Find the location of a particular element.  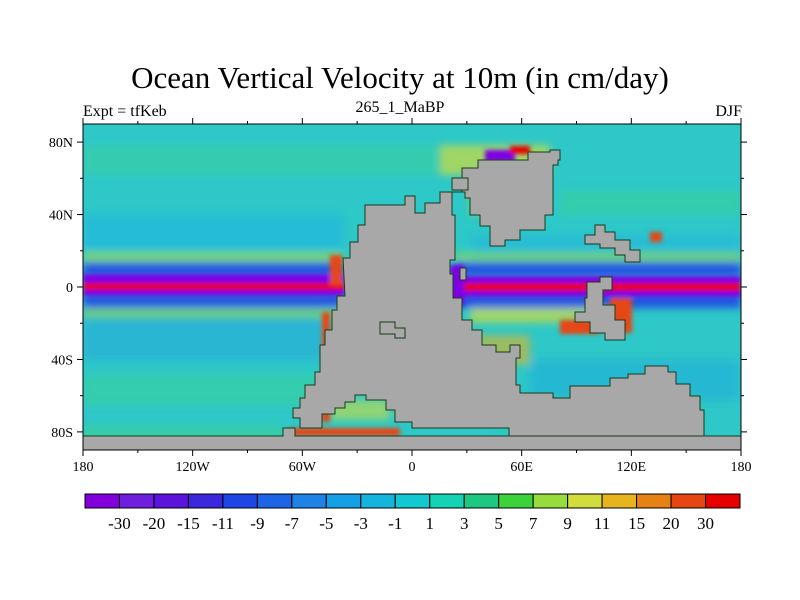

x-tick-label: 0 is located at coordinates (412, 467).